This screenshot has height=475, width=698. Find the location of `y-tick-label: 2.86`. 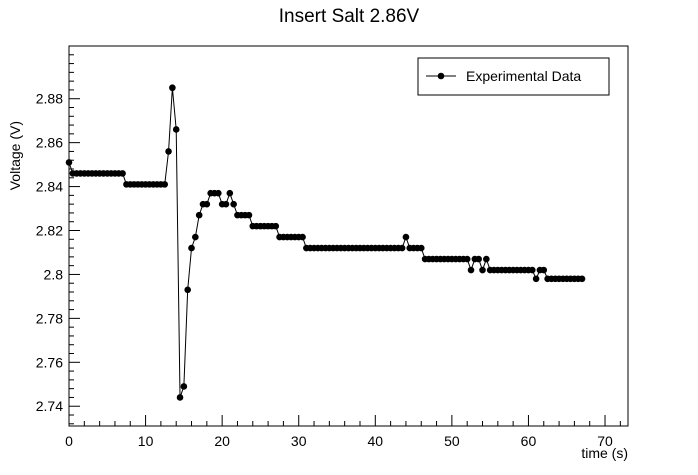

y-tick-label: 2.86 is located at coordinates (49, 143).